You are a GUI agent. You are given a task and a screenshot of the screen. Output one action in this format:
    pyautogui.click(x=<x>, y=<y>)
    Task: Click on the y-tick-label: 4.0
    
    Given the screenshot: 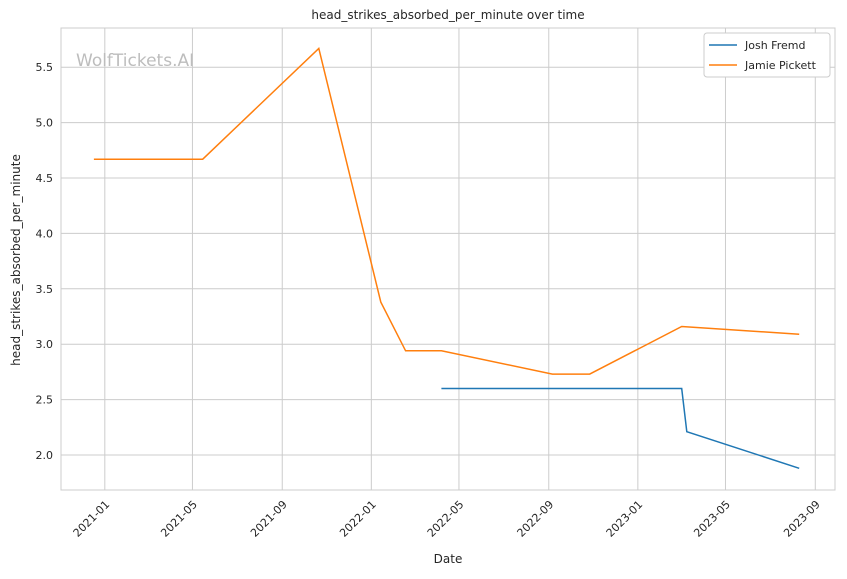 What is the action you would take?
    pyautogui.click(x=45, y=233)
    